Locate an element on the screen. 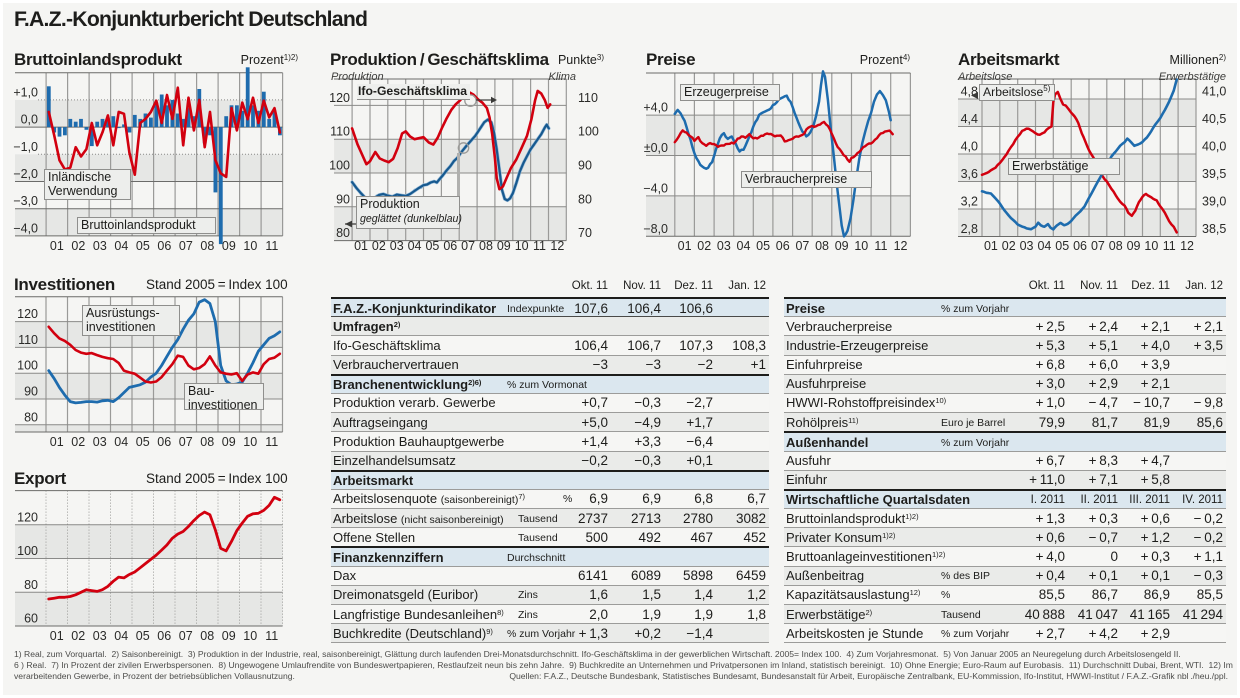 This screenshot has height=698, width=1240. svg-text: 40,0 is located at coordinates (1214, 147).